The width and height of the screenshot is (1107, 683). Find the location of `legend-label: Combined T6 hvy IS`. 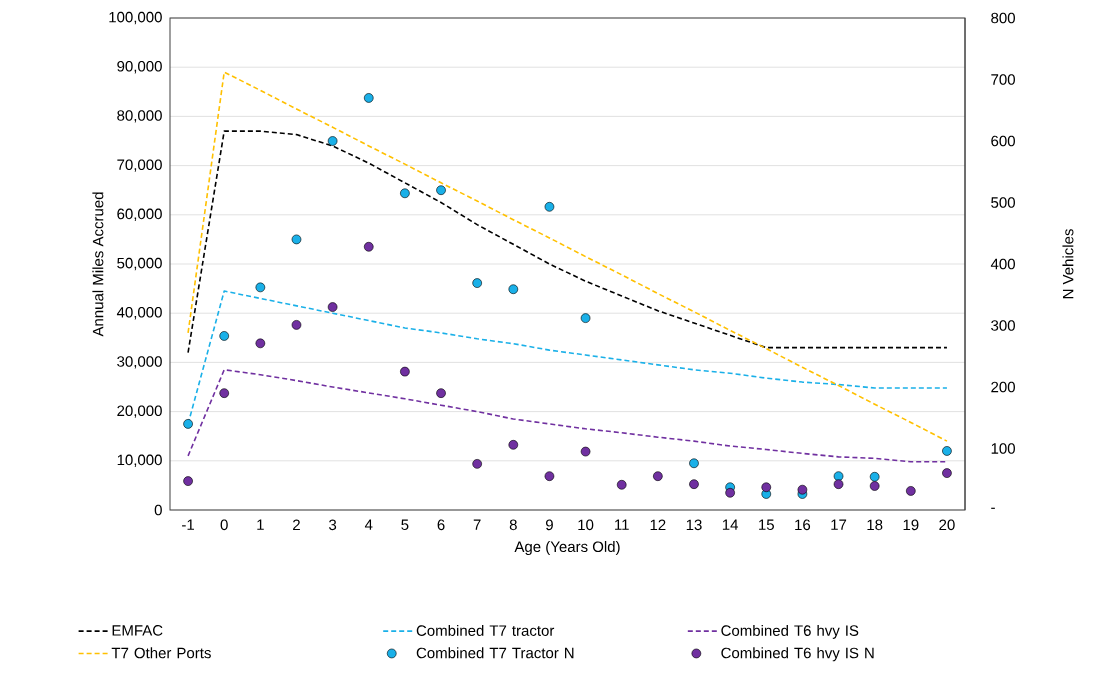

legend-label: Combined T6 hvy IS is located at coordinates (790, 631).